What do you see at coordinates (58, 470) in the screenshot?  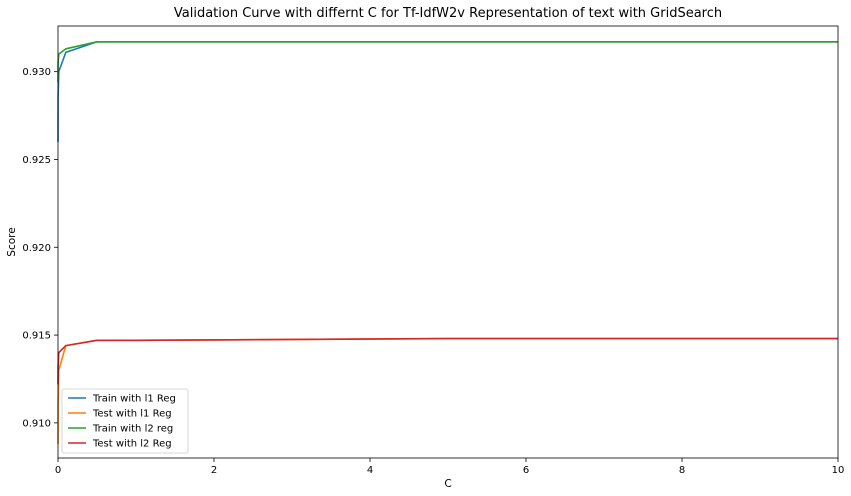 I see `x-tick-label: 0` at bounding box center [58, 470].